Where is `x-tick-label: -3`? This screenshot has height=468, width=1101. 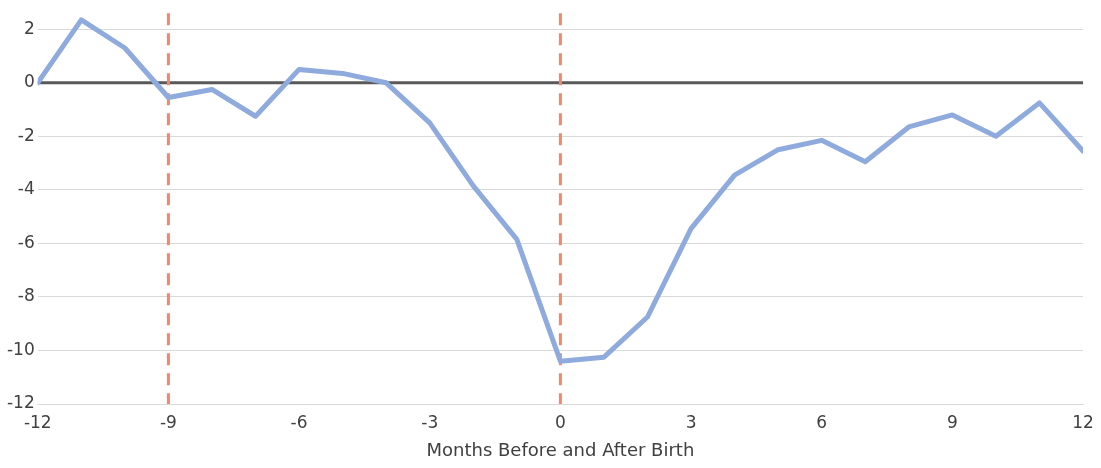
x-tick-label: -3 is located at coordinates (430, 421).